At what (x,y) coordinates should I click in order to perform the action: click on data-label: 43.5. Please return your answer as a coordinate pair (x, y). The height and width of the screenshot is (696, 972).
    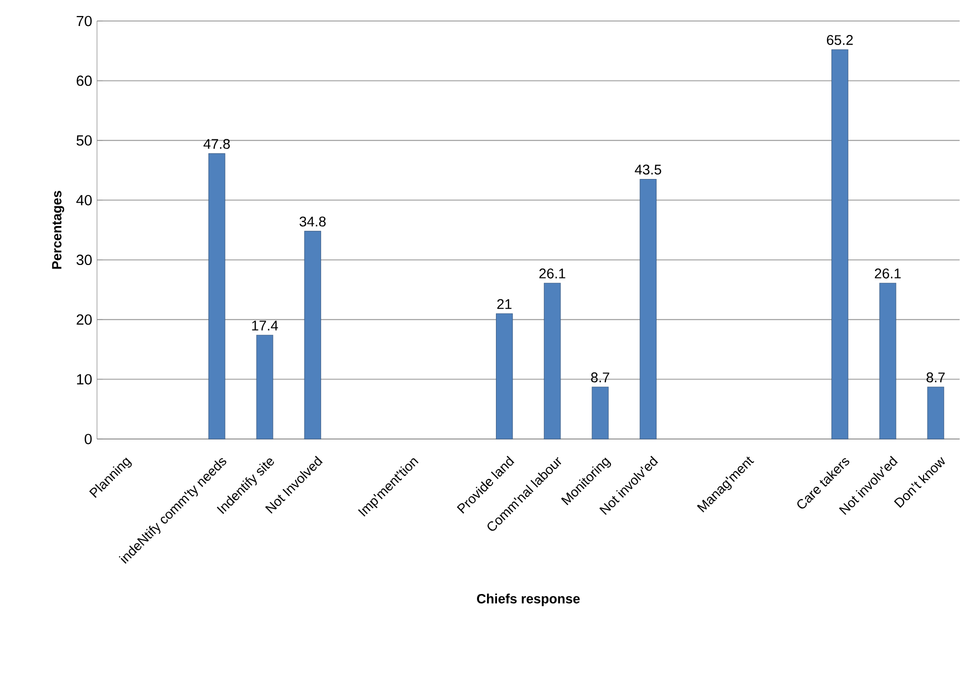
    Looking at the image, I should click on (648, 169).